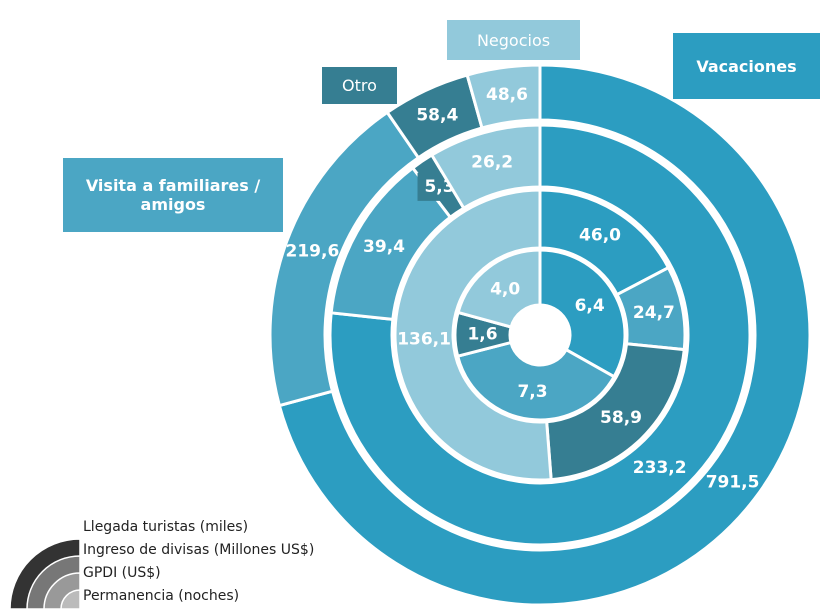  I want to click on legend-label: Permanencia (noches), so click(161, 596).